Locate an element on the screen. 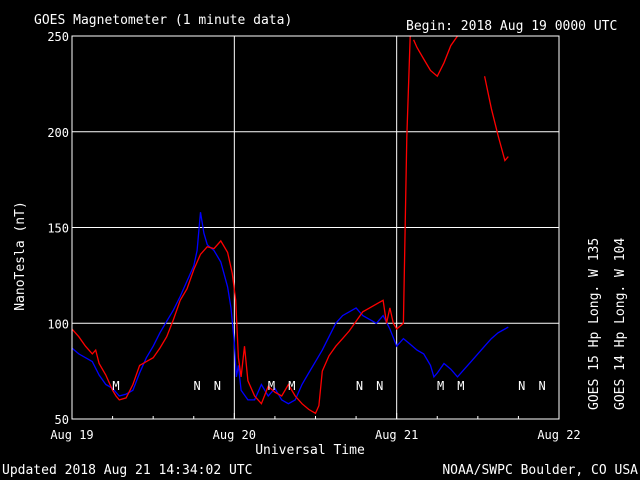 The height and width of the screenshot is (480, 640). y-tick-label-1: 200 is located at coordinates (58, 133).